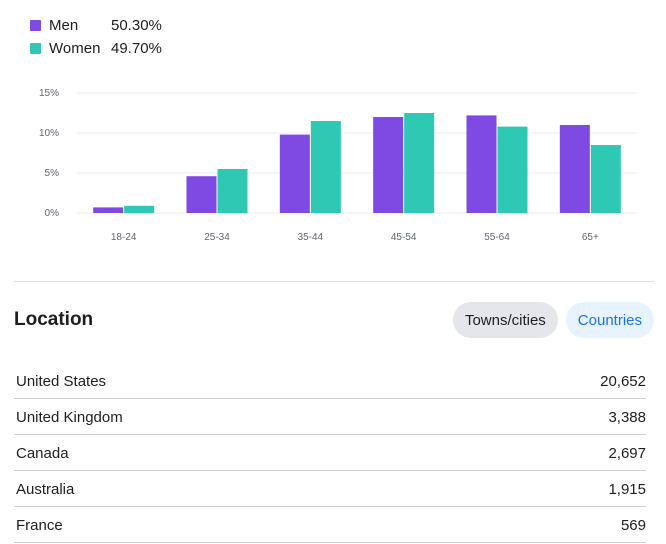 Image resolution: width=666 pixels, height=544 pixels. Describe the element at coordinates (217, 237) in the screenshot. I see `x-tick-label: 25-34` at that location.